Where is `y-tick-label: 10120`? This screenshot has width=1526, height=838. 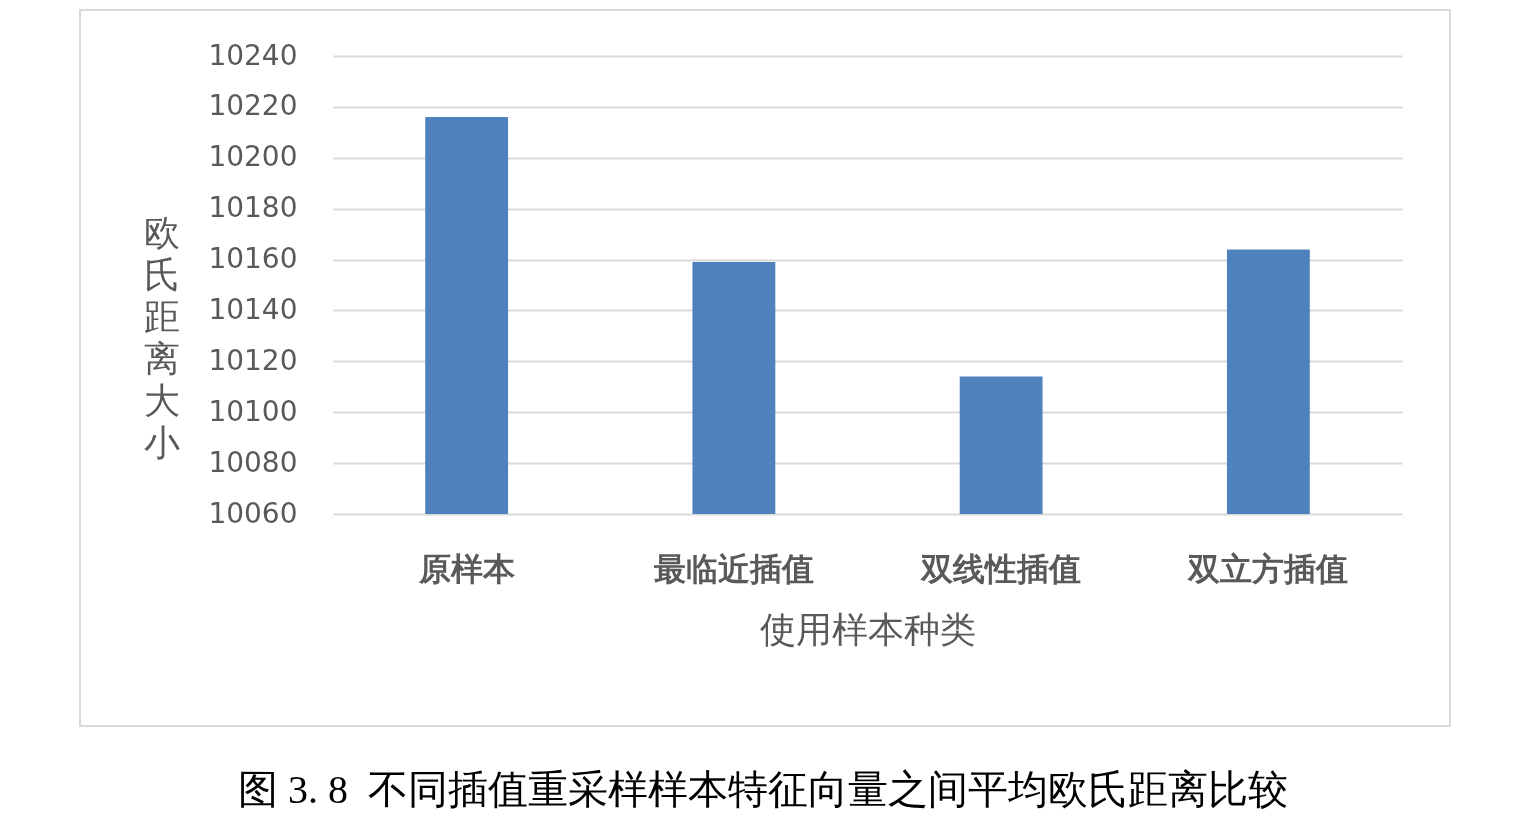
y-tick-label: 10120 is located at coordinates (253, 360).